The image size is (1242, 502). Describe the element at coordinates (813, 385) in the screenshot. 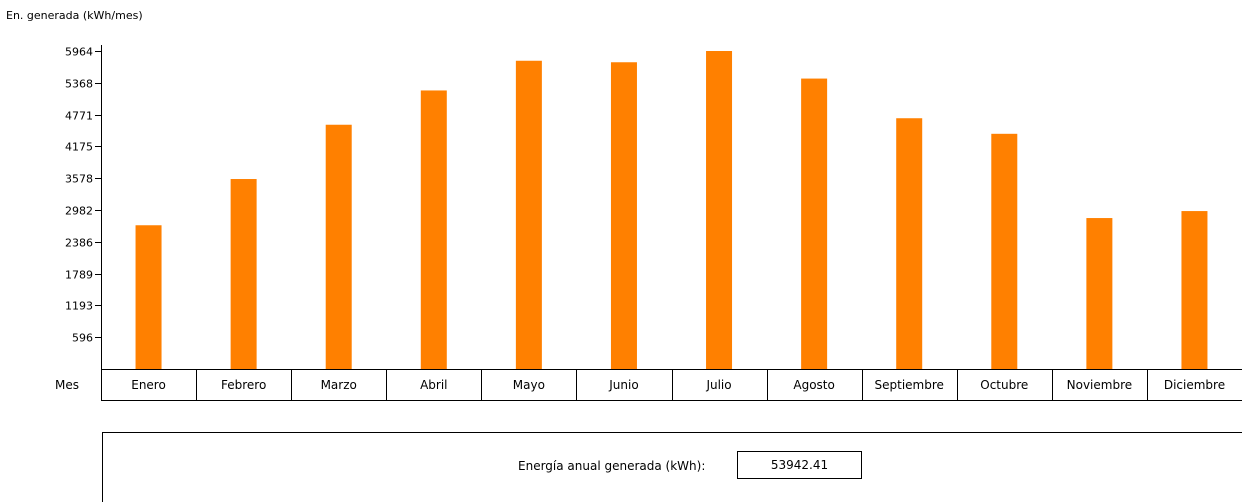

I see `x-tick-label: Agosto` at that location.